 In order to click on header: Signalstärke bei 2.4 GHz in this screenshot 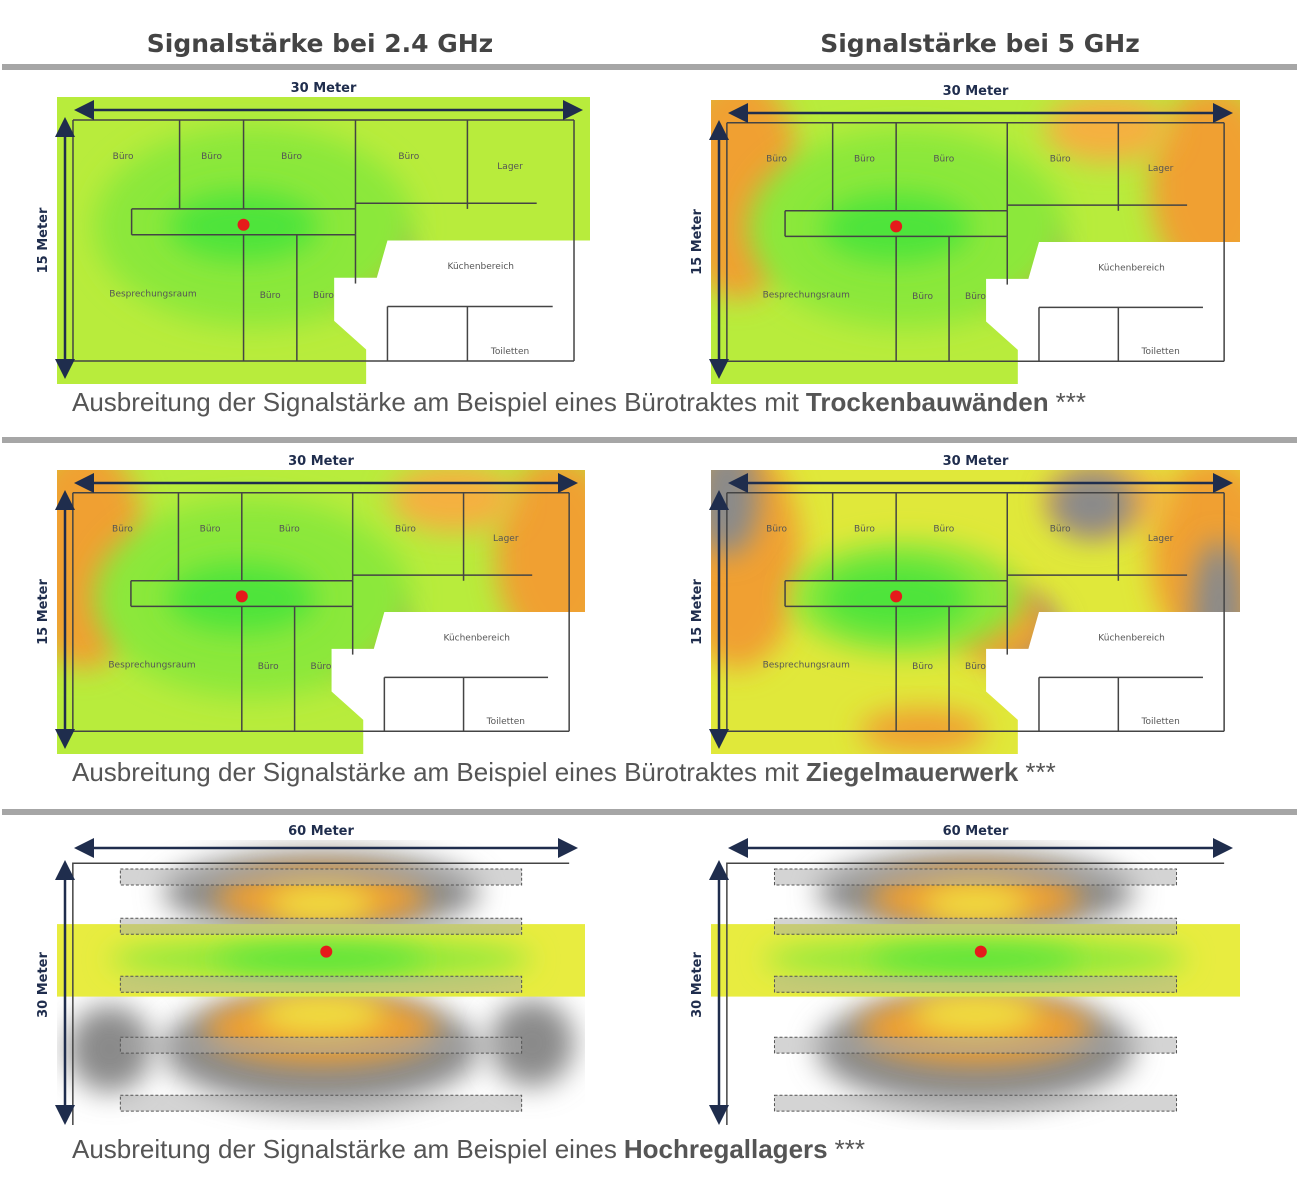, I will do `click(320, 43)`.